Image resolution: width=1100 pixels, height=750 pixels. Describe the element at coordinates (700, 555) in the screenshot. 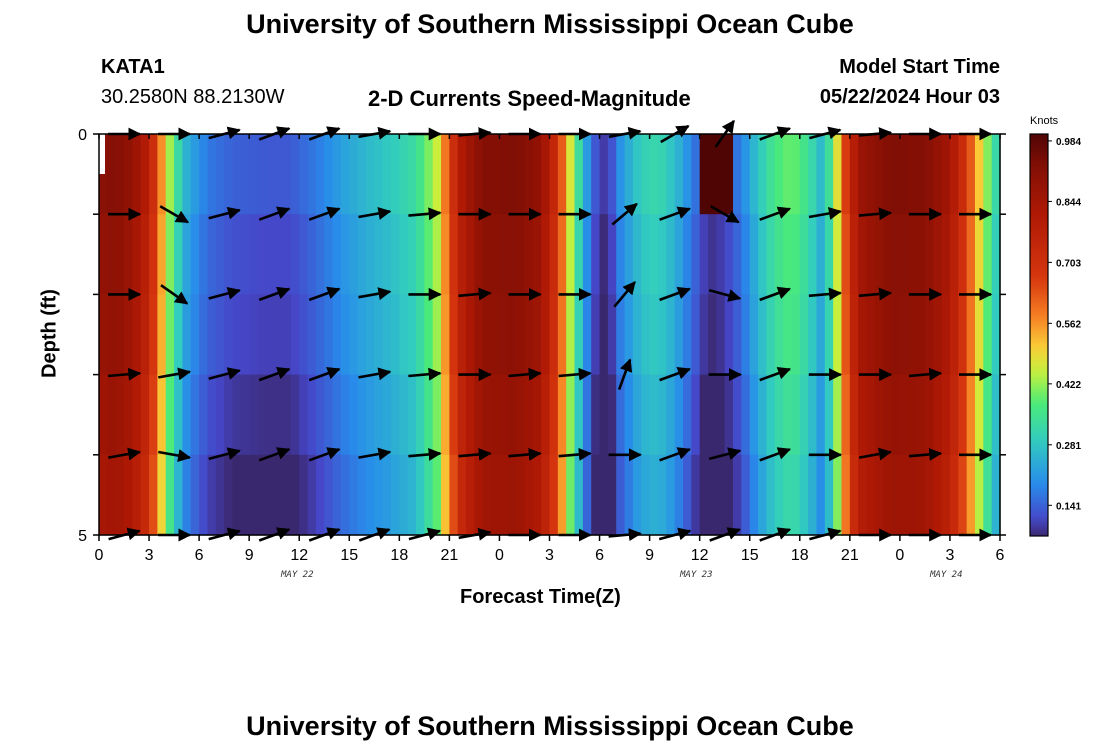

I see `x-tick-label: 12` at that location.